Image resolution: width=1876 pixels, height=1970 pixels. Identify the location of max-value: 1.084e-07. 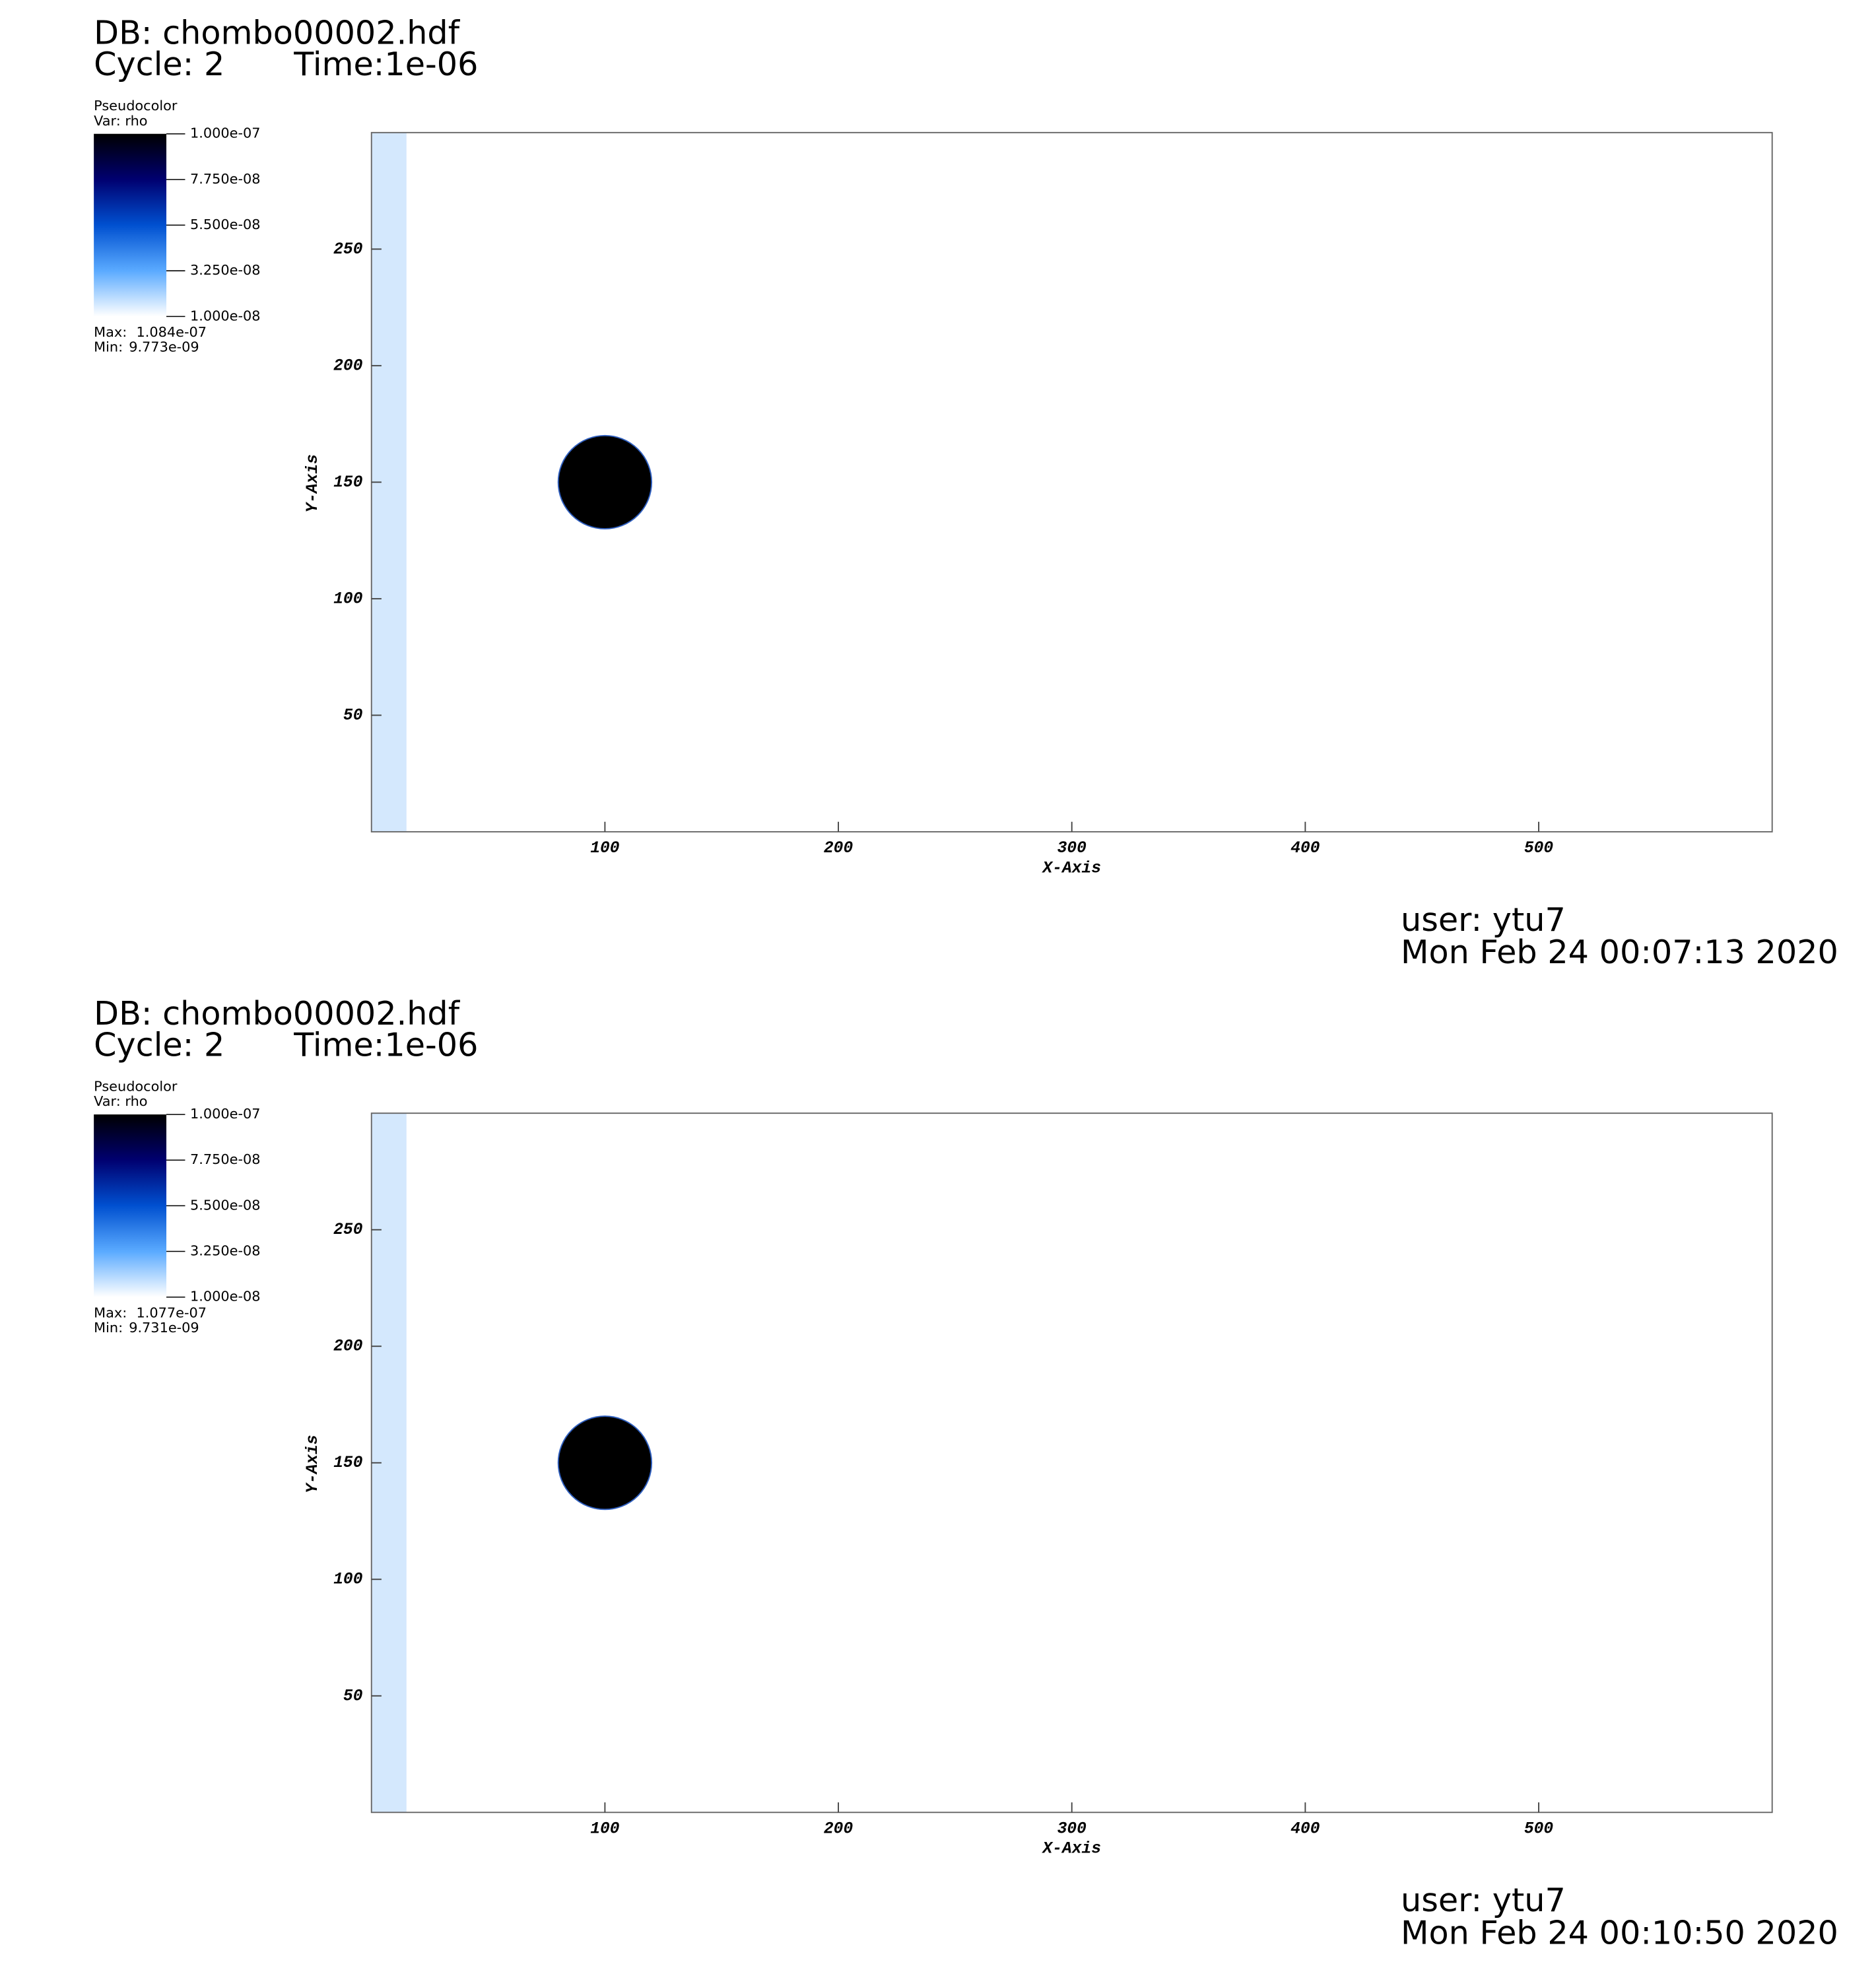
(172, 332).